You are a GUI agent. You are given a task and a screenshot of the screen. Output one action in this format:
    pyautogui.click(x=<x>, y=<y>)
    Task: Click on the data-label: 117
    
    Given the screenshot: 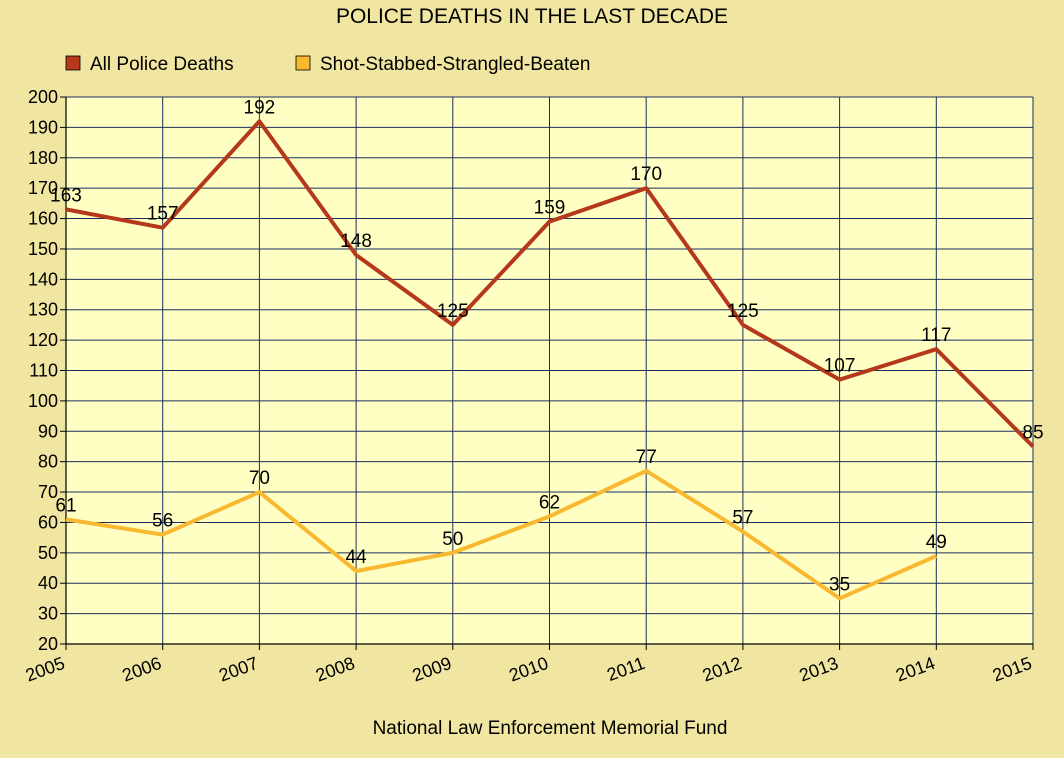 What is the action you would take?
    pyautogui.click(x=936, y=335)
    